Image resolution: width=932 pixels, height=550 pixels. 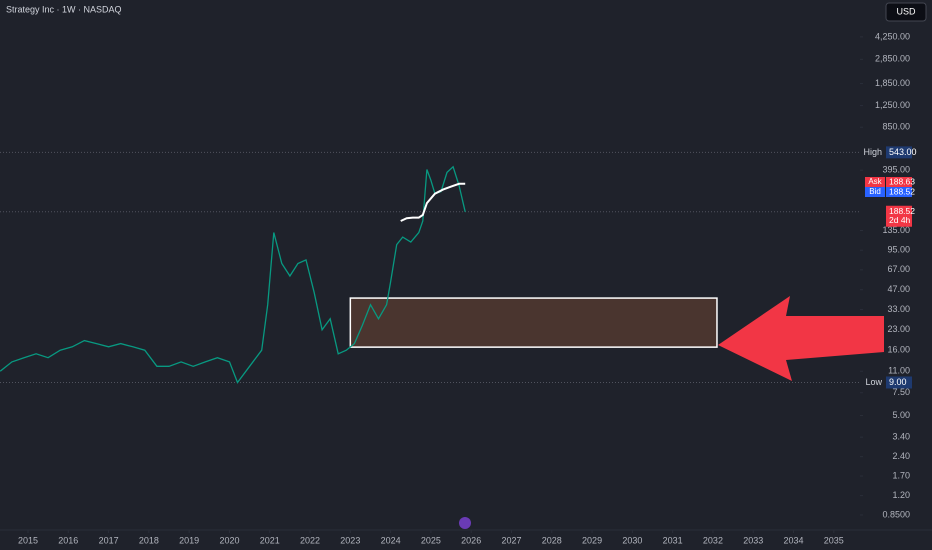 I want to click on y-tick-label: 5.00, so click(x=901, y=415).